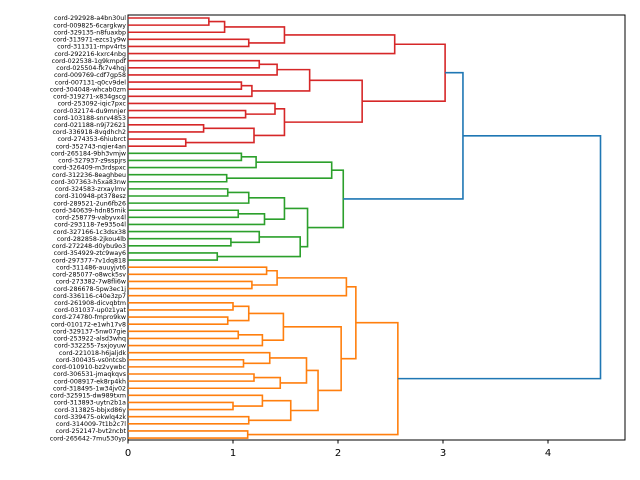  I want to click on leaf-label: cord-289521-2un6fb26, so click(89, 203).